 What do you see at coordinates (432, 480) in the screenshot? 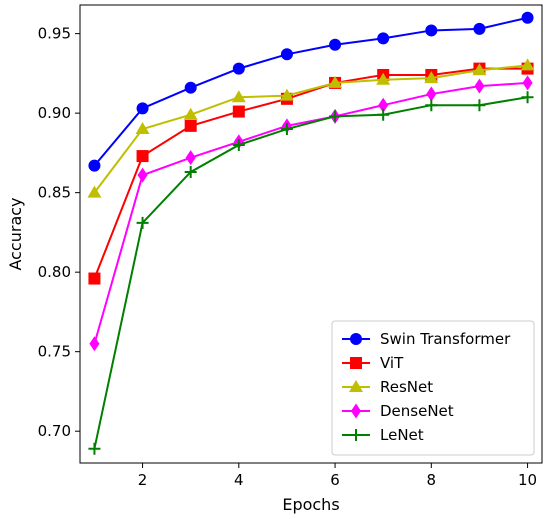
I see `x-tick-label: 8` at bounding box center [432, 480].